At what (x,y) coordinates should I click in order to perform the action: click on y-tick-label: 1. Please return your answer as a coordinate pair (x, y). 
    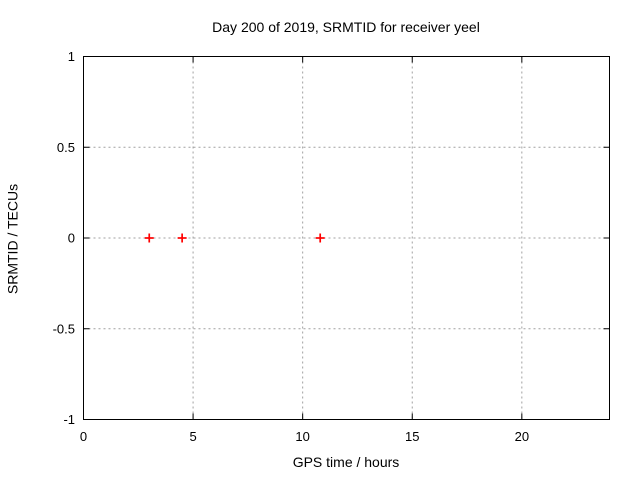
    Looking at the image, I should click on (71, 56).